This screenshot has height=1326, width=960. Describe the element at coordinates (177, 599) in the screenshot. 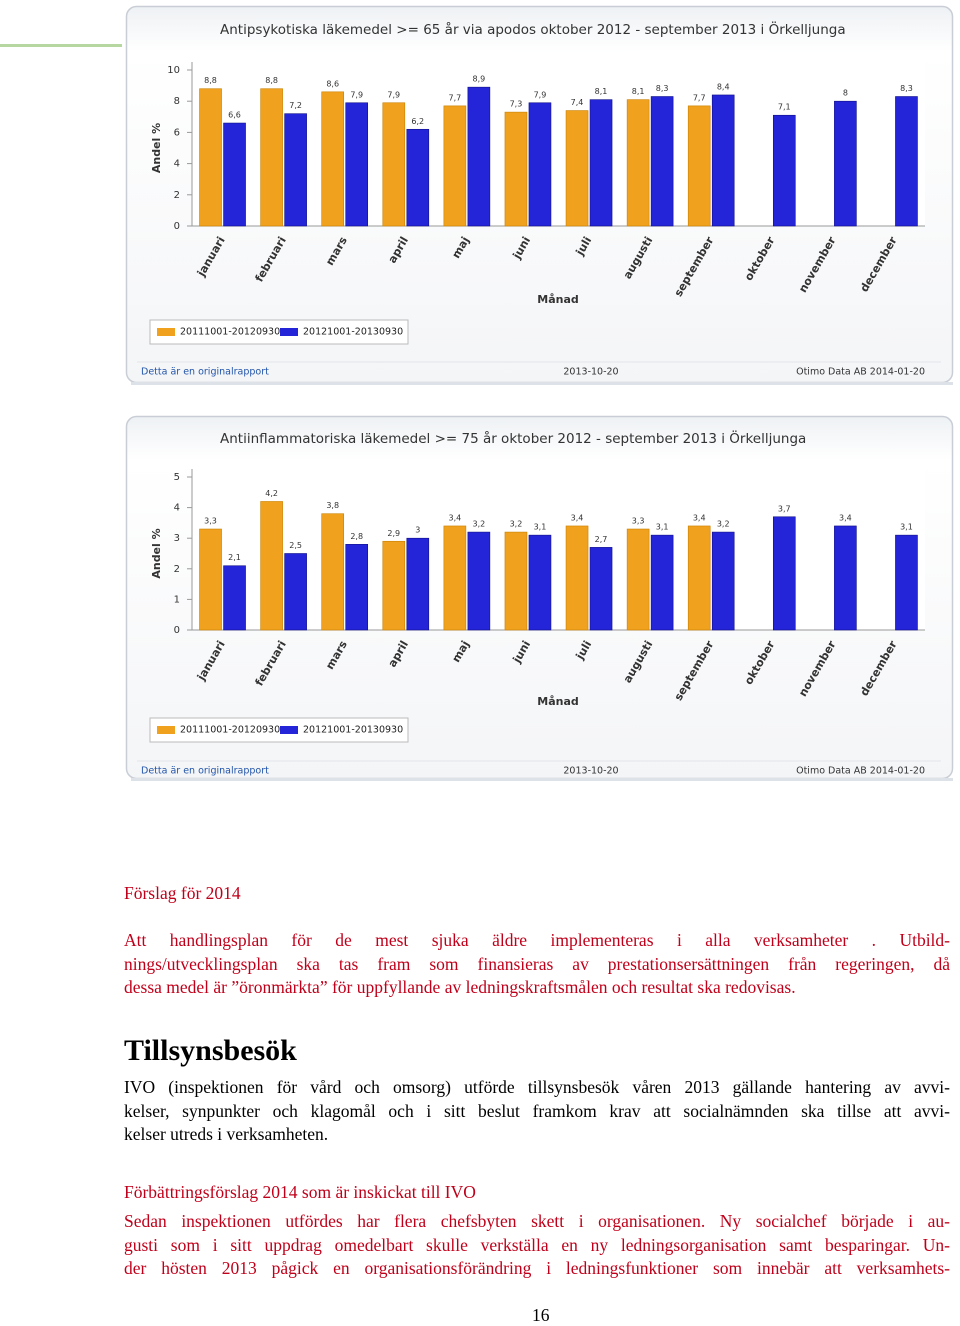

I see `y-tick-label: 1` at that location.